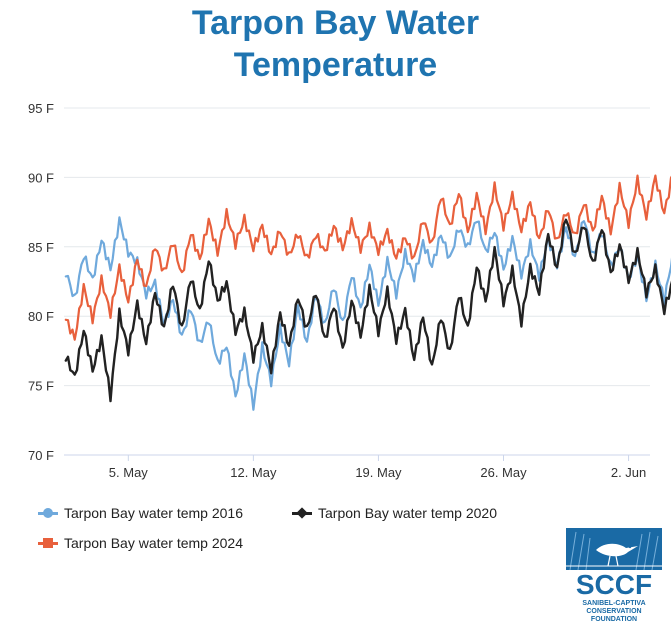 The width and height of the screenshot is (671, 624). I want to click on legend-item-2024: Tarpon Bay water temp 2024, so click(140, 543).